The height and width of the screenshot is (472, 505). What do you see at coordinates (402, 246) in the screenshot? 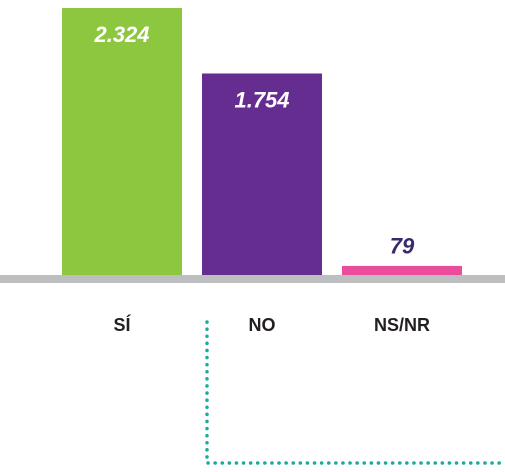
I see `value-label: 79` at bounding box center [402, 246].